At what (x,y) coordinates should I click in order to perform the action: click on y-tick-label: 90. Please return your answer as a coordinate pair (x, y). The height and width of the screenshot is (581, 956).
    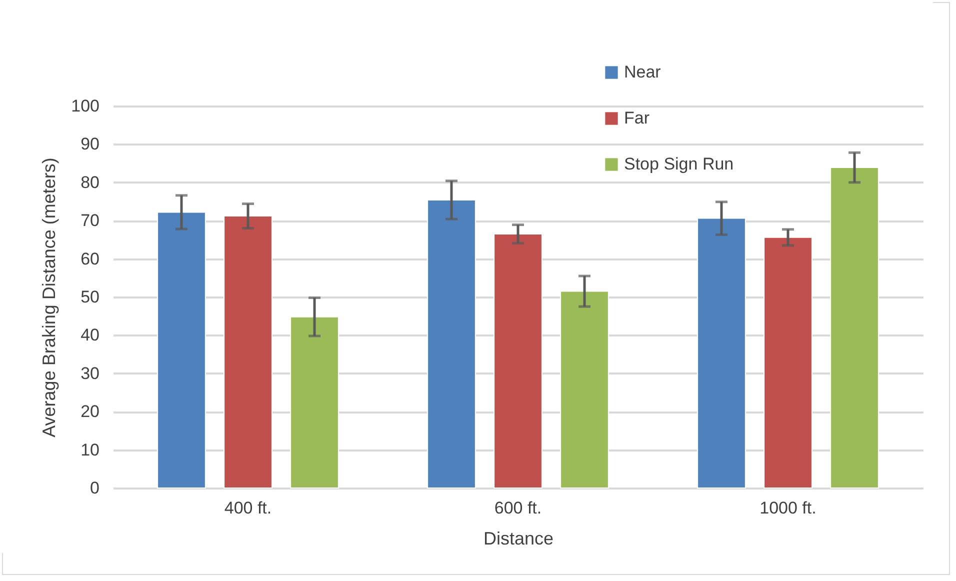
    Looking at the image, I should click on (90, 144).